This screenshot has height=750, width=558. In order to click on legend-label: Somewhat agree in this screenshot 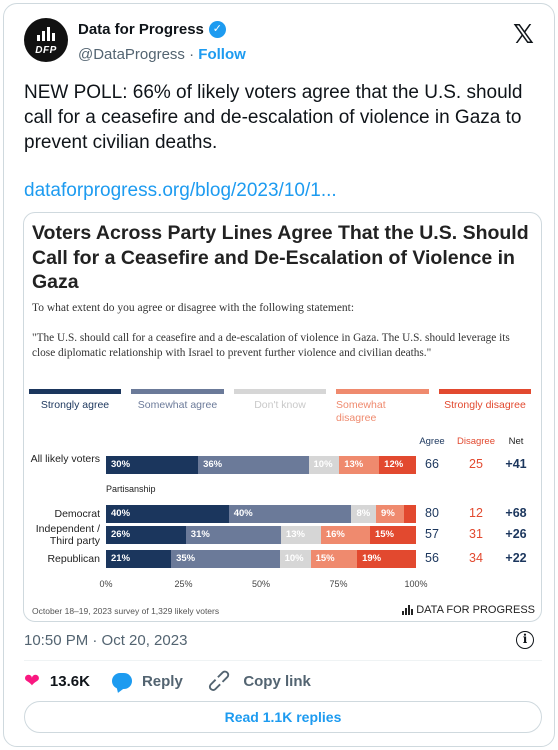, I will do `click(177, 405)`.